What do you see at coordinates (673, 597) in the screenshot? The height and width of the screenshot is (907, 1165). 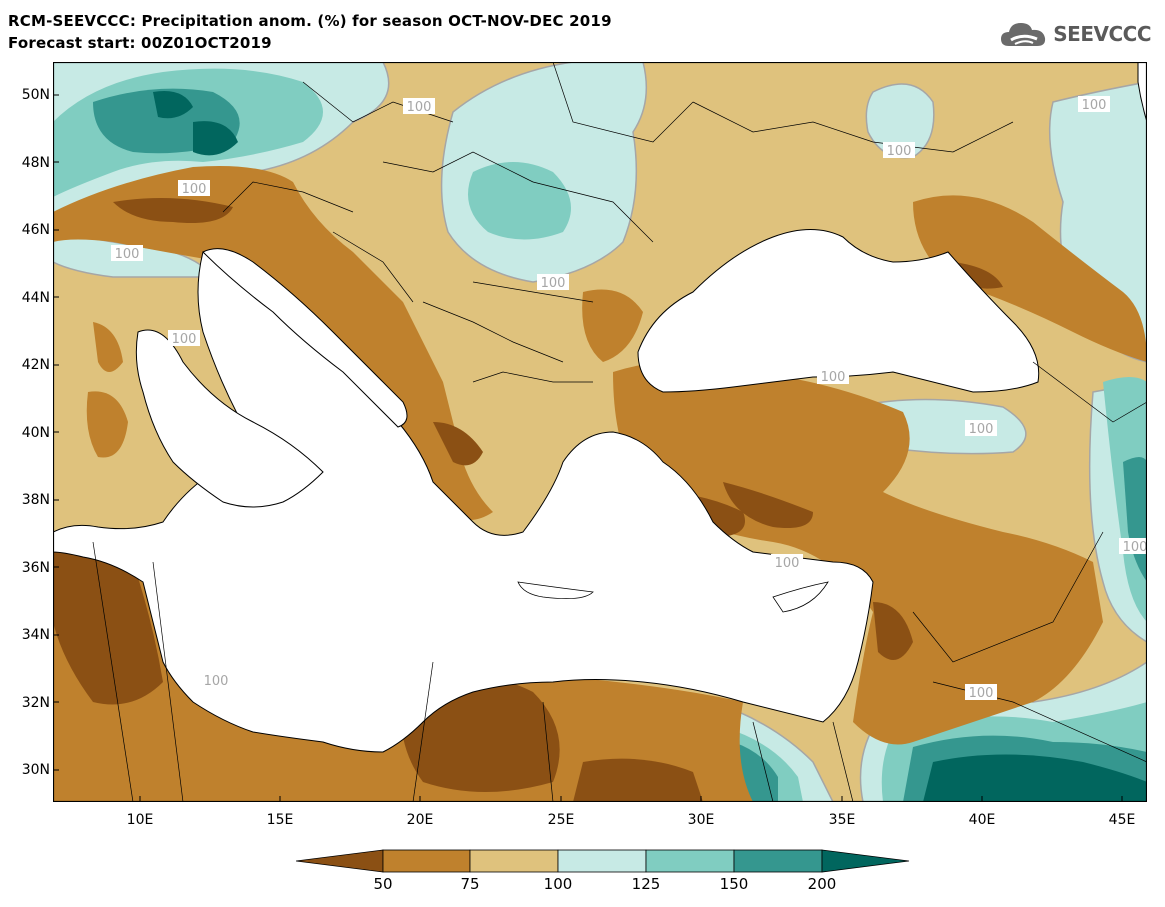 I see `islands` at bounding box center [673, 597].